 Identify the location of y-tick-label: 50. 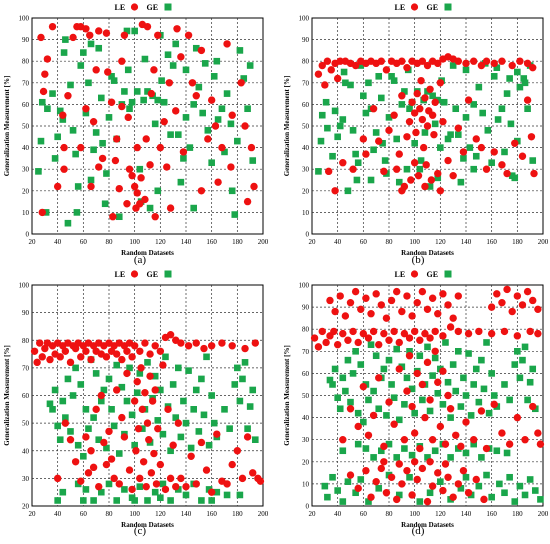
(306, 127).